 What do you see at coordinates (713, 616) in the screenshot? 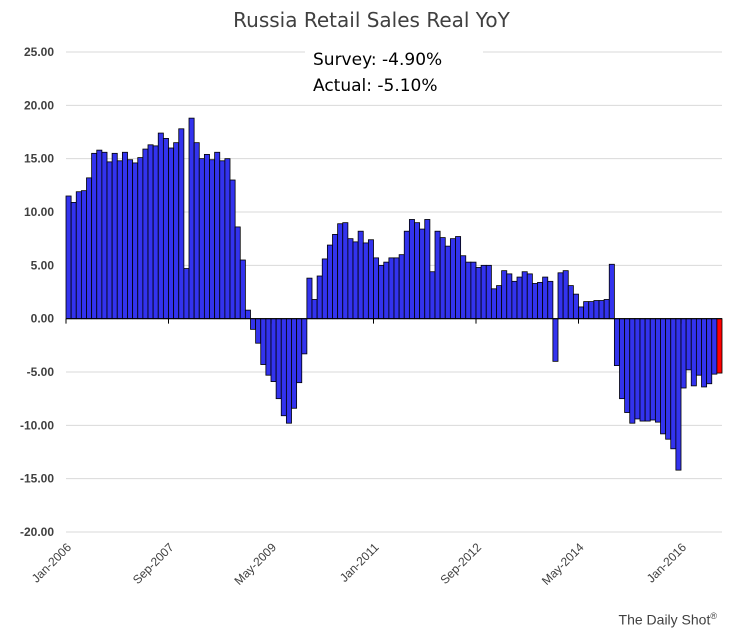
I see `registered-mark: ®` at bounding box center [713, 616].